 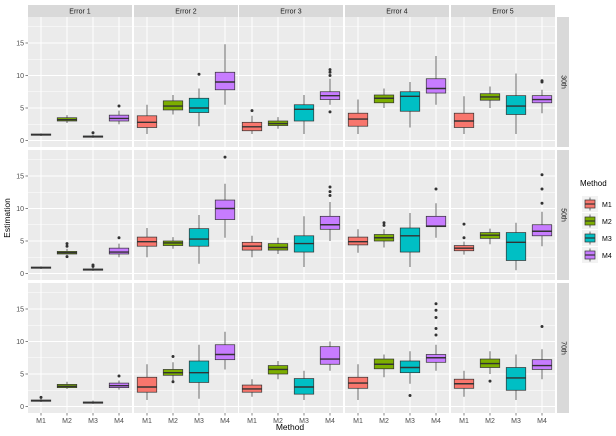 I want to click on facet-strip-label: Error 2, so click(x=186, y=12).